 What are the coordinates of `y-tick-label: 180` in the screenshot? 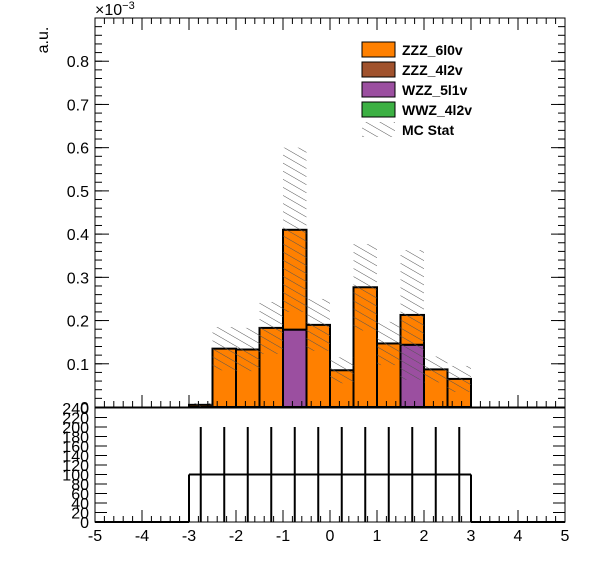 It's located at (75, 438).